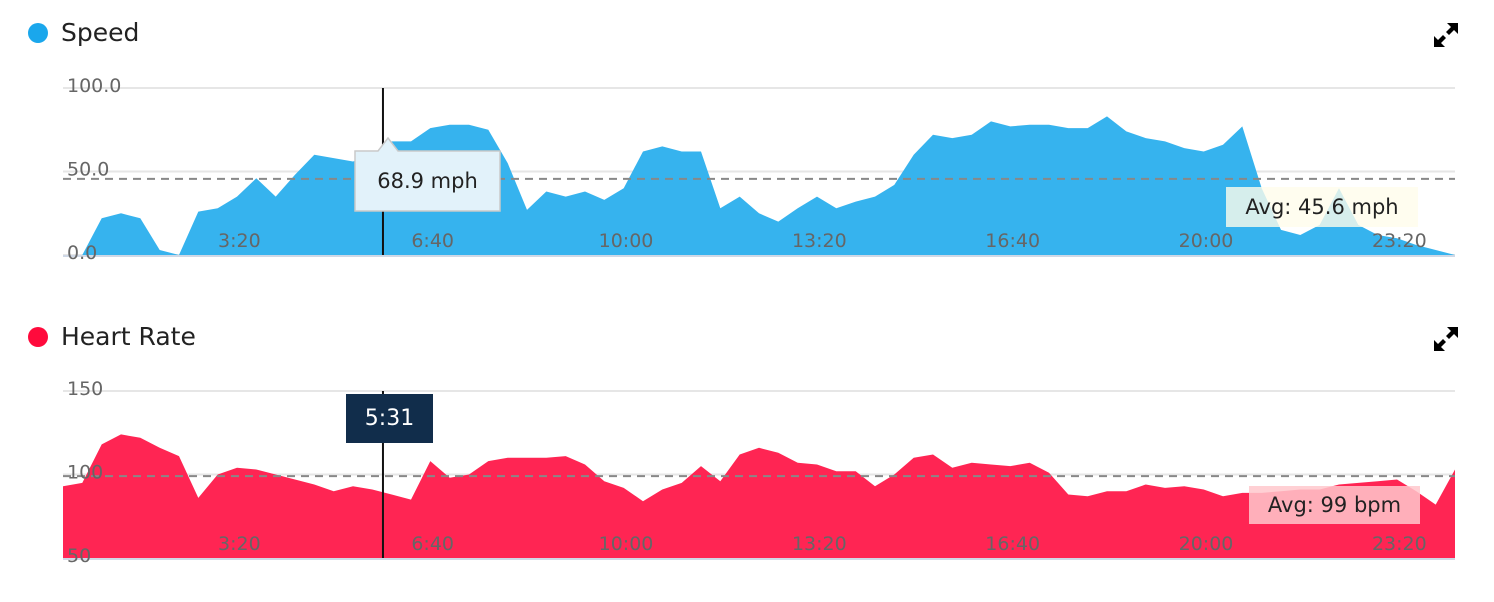 This screenshot has width=1494, height=602. What do you see at coordinates (88, 170) in the screenshot?
I see `y-tick-label: 50.0` at bounding box center [88, 170].